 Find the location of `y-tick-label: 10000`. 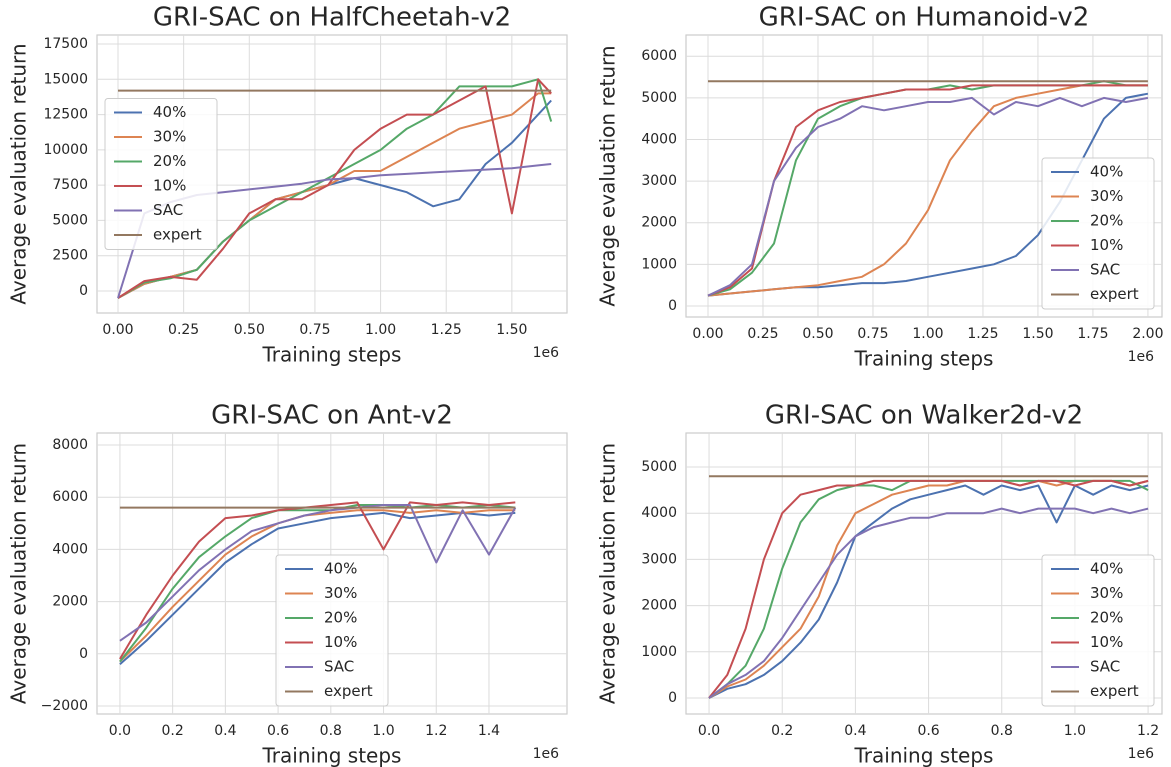

y-tick-label: 10000 is located at coordinates (65, 150).